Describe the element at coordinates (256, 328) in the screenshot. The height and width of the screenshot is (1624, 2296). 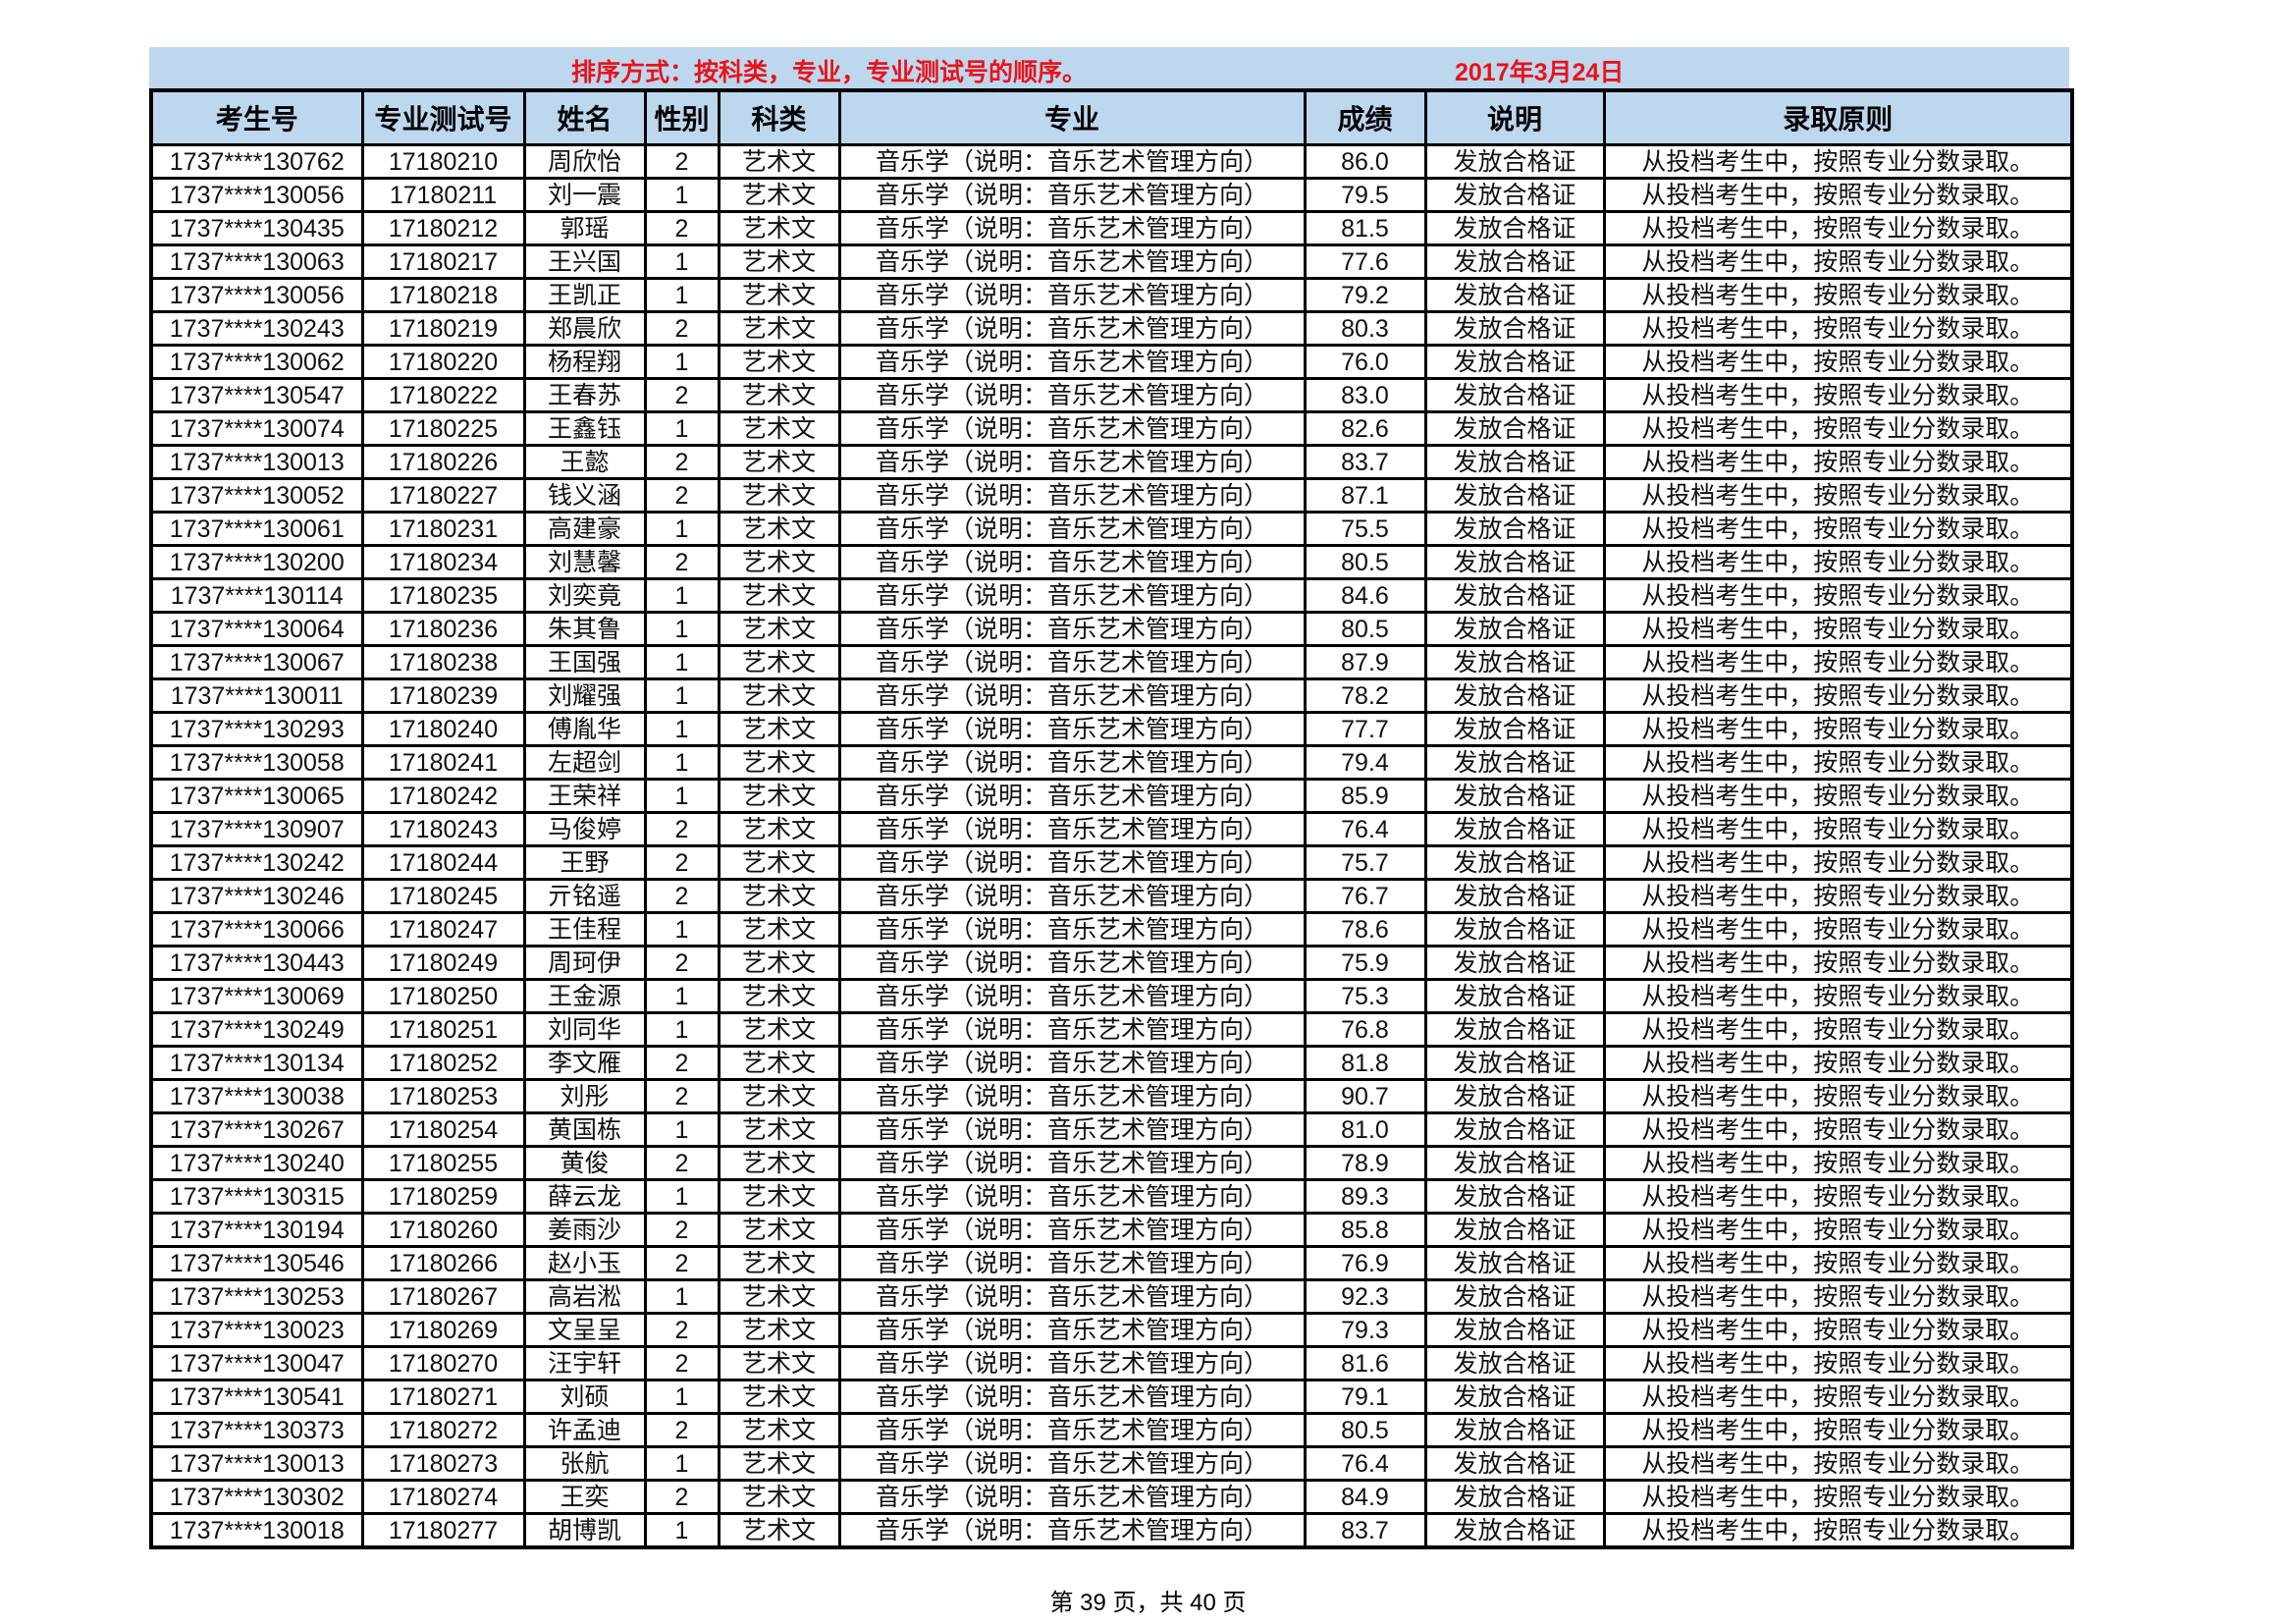
I see `cell-exam-id: 1737****130243` at that location.